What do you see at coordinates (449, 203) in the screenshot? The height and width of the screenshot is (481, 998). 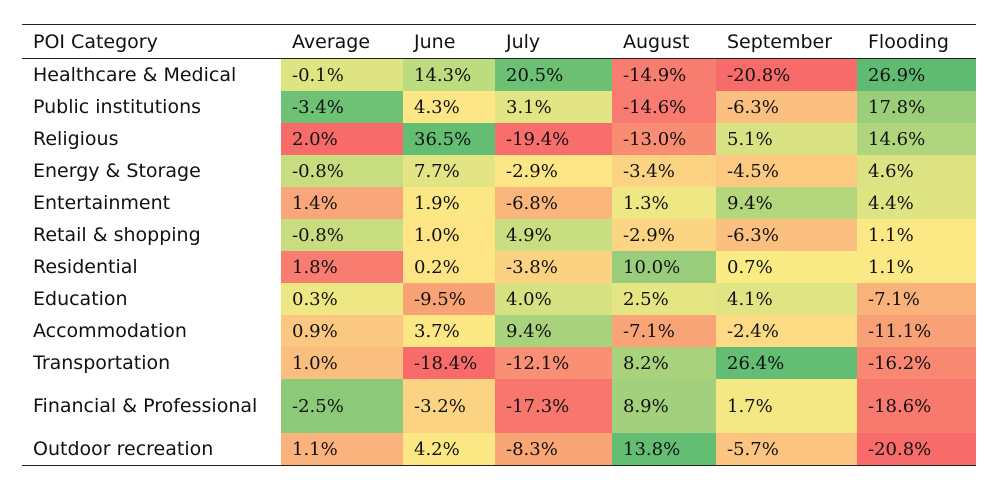 I see `value-cell-june: 1.9%` at bounding box center [449, 203].